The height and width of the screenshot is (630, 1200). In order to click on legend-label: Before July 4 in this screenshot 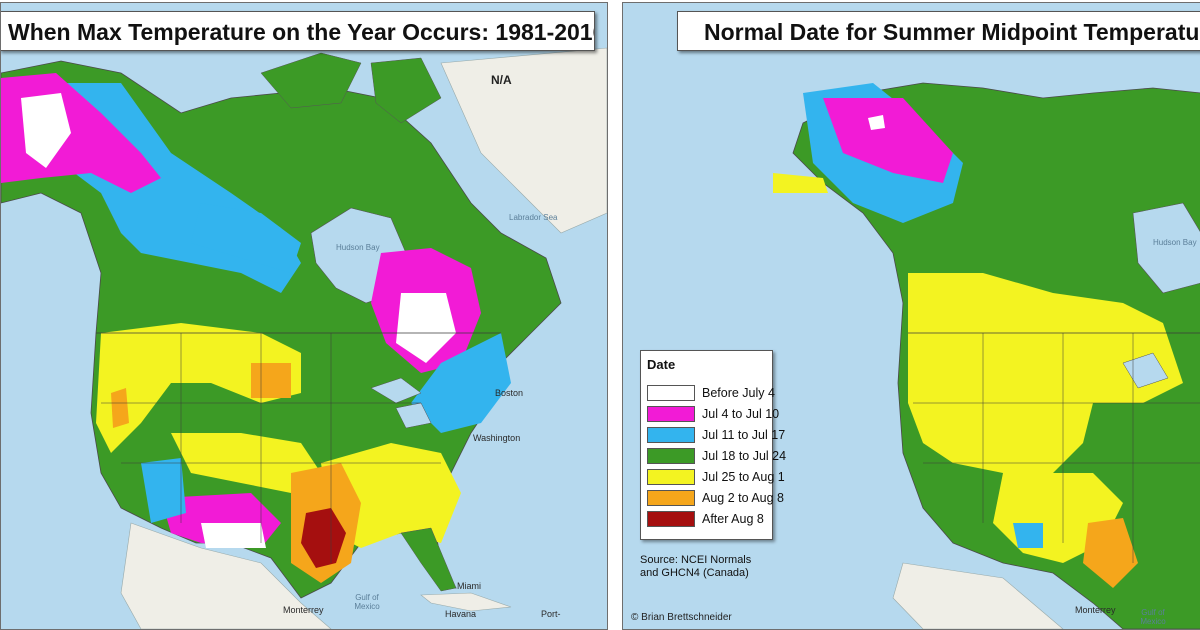, I will do `click(738, 393)`.